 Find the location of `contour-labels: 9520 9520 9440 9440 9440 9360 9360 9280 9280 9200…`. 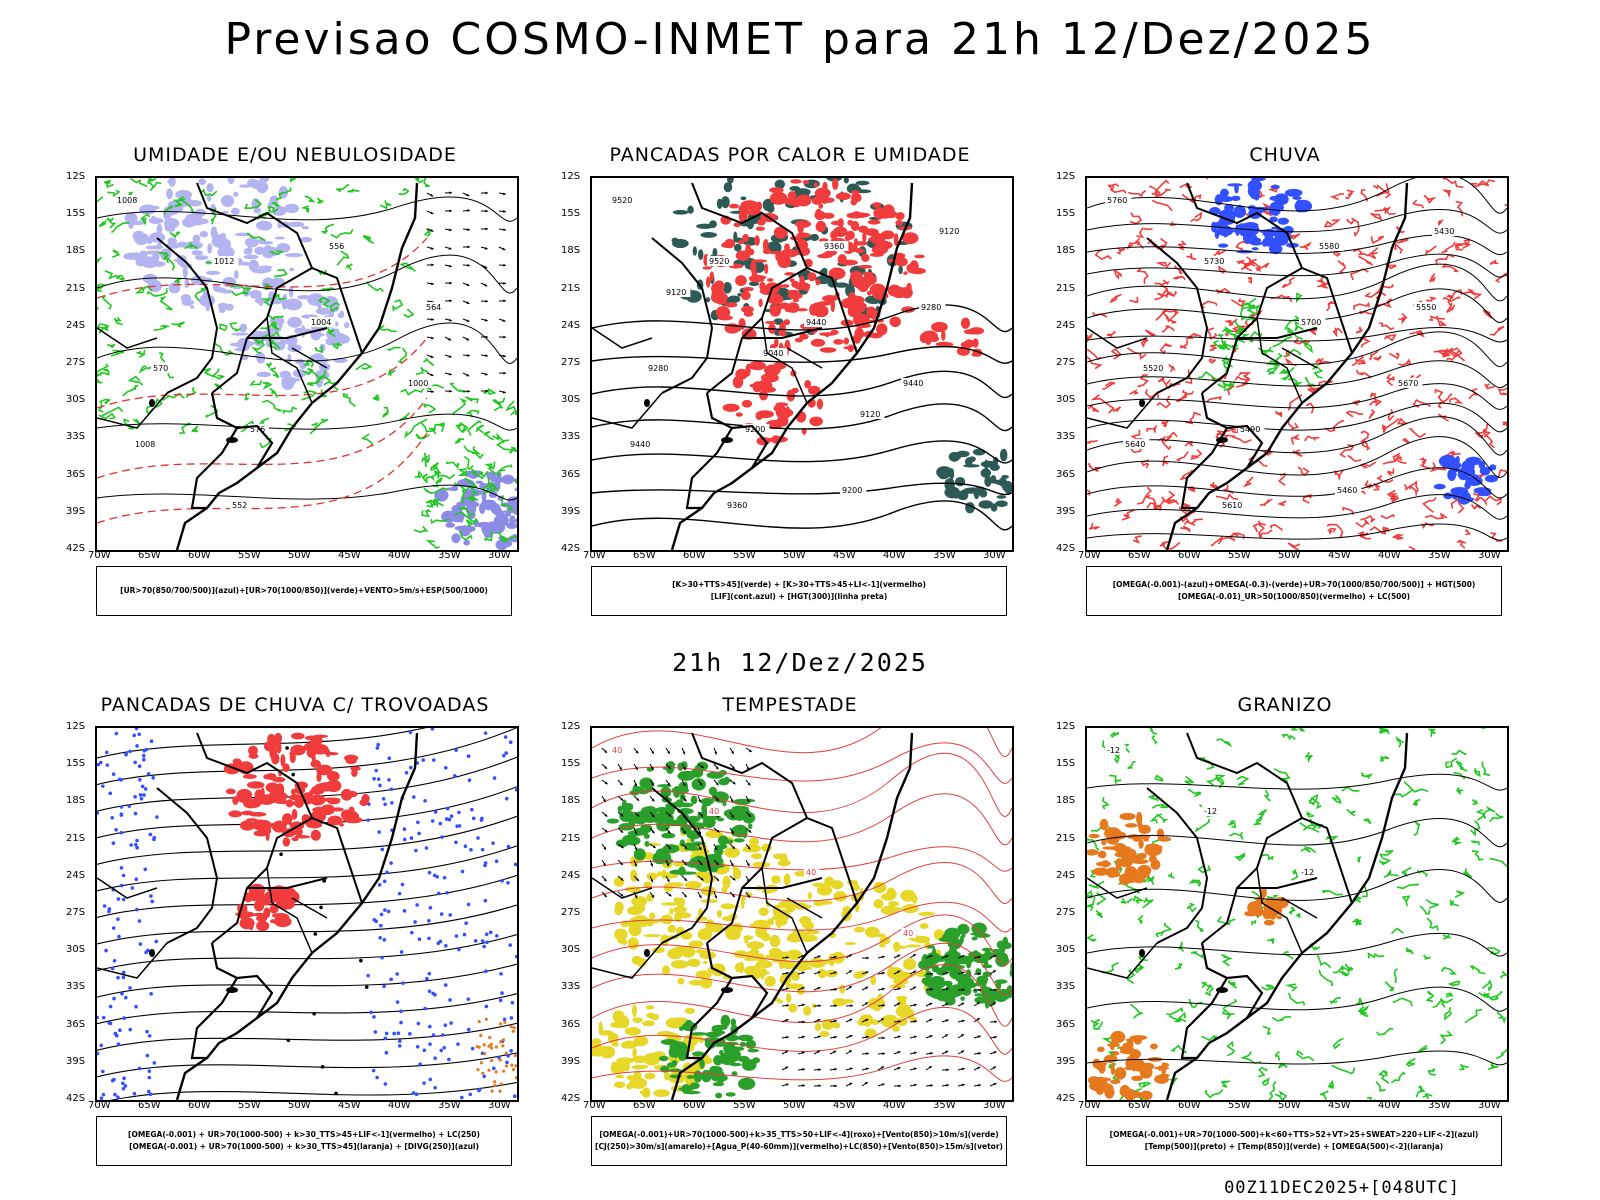

contour-labels: 9520 9520 9440 9440 9440 9360 9360 9280 9280 9200… is located at coordinates (787, 352).